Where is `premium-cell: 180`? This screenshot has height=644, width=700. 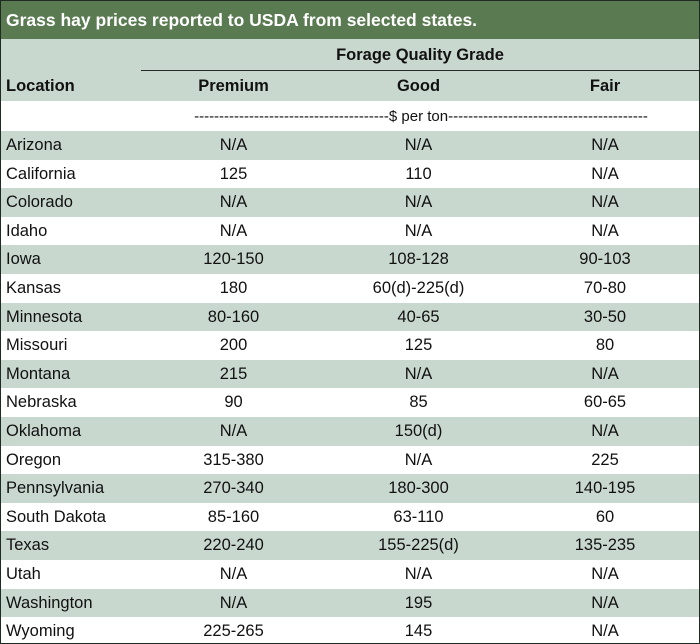 premium-cell: 180 is located at coordinates (233, 287).